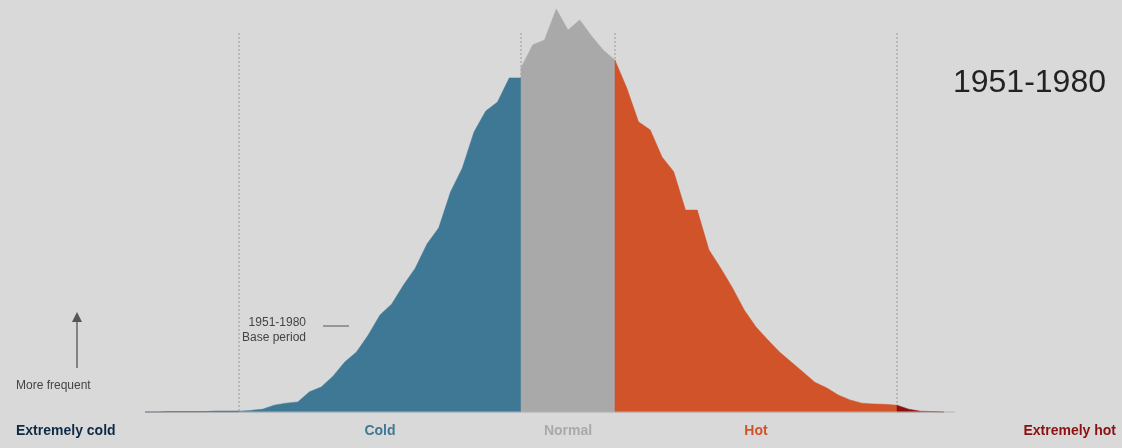 This screenshot has width=1122, height=448. I want to click on series-label: Hot, so click(756, 430).